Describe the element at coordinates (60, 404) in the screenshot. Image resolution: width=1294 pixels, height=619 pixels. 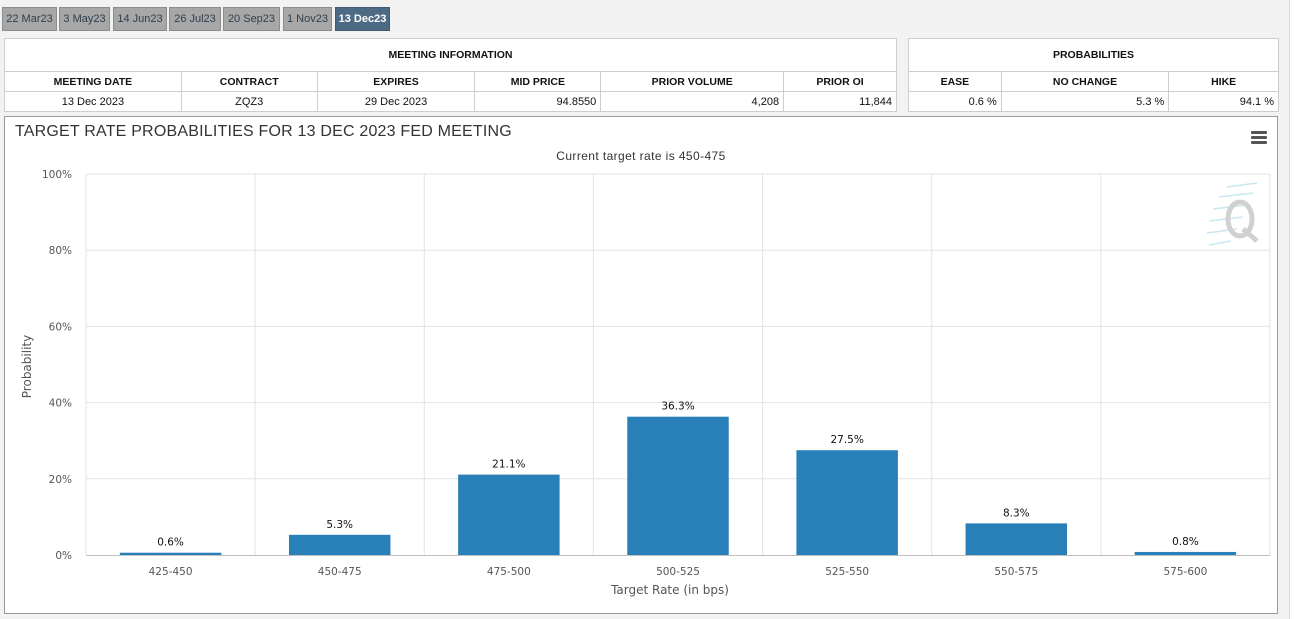
I see `y-tick-label: 40%` at that location.